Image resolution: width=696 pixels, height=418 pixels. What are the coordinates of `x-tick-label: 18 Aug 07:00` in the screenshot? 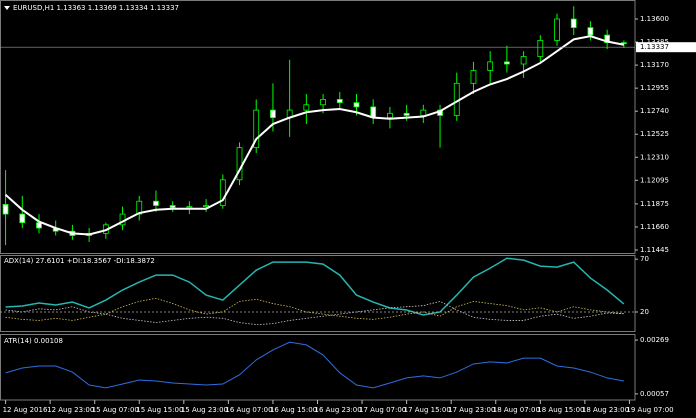 It's located at (516, 410).